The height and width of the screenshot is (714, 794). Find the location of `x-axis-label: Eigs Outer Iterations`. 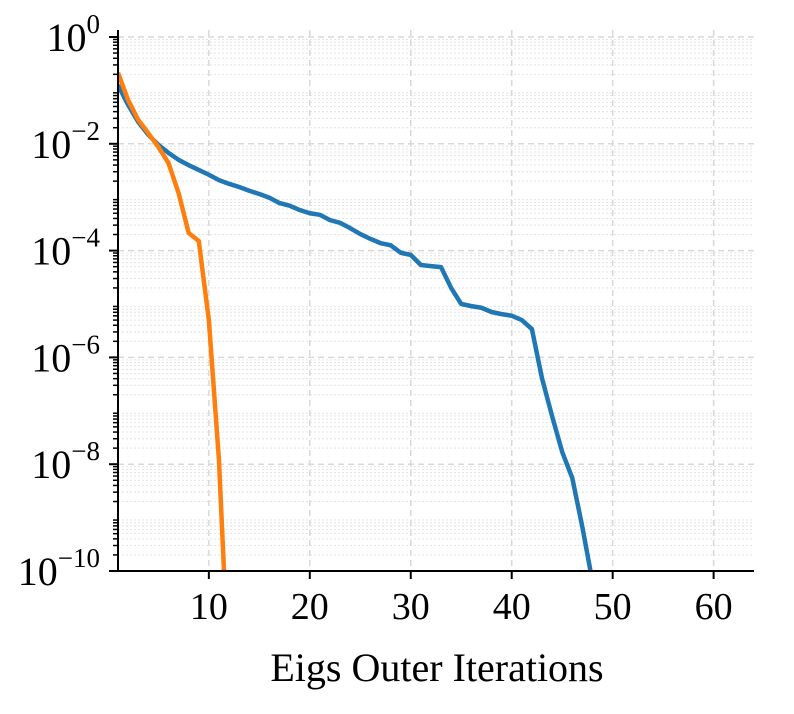

x-axis-label: Eigs Outer Iterations is located at coordinates (436, 667).